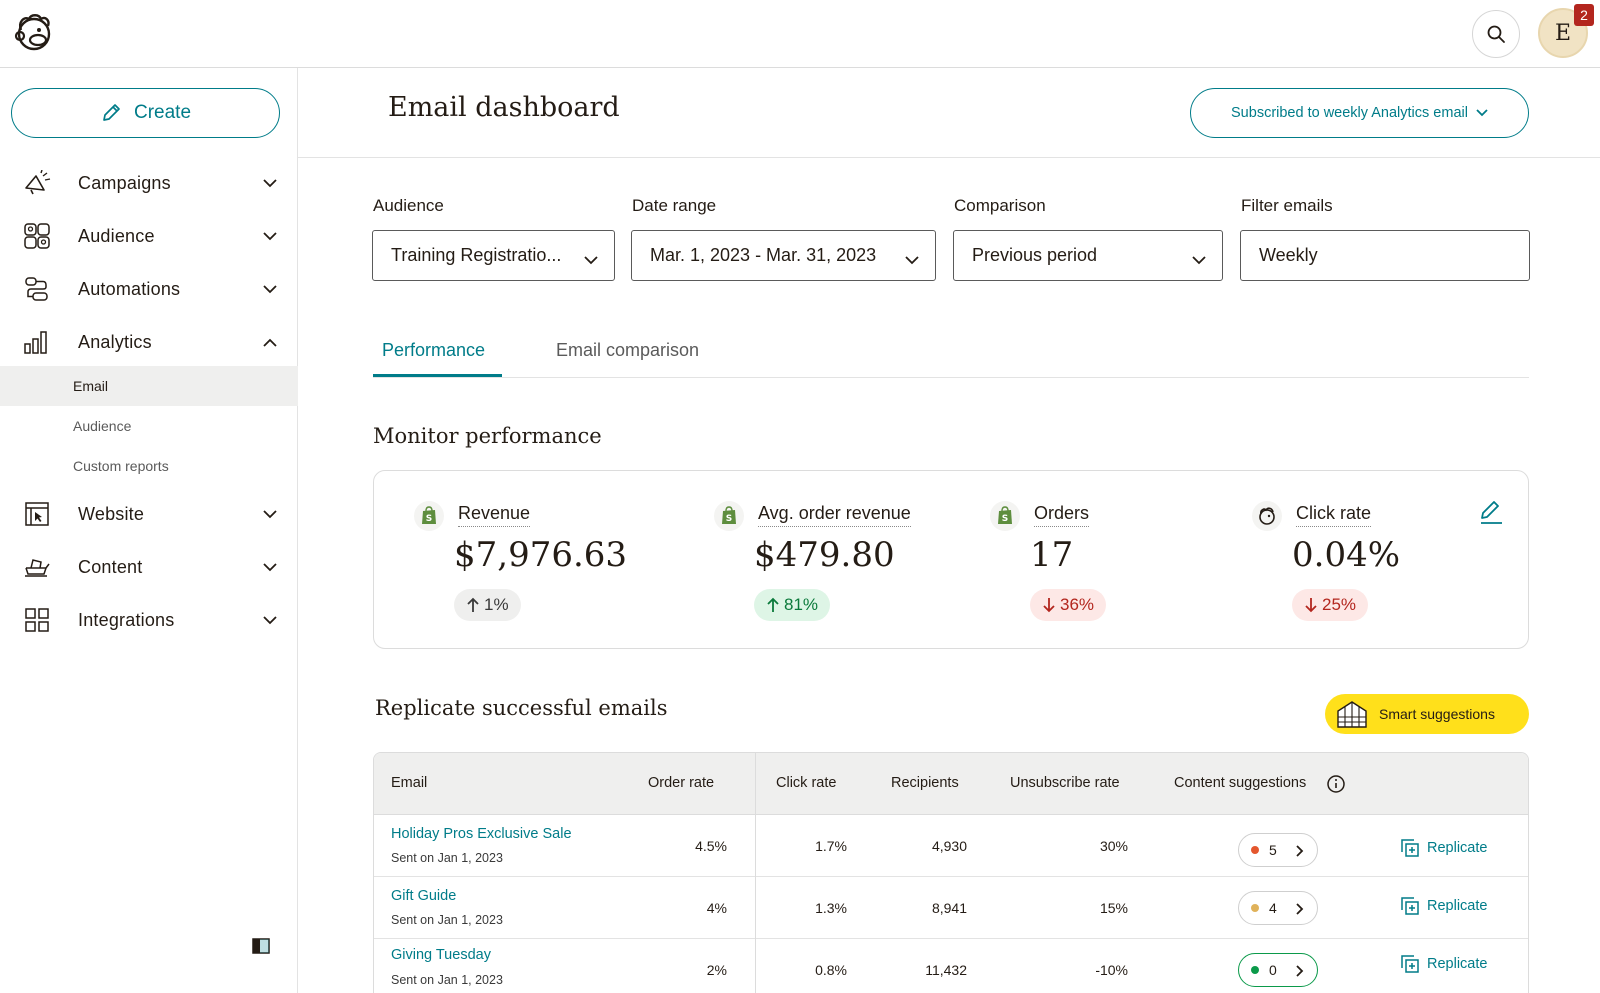  Describe the element at coordinates (409, 783) in the screenshot. I see `column-header-email: Email` at that location.